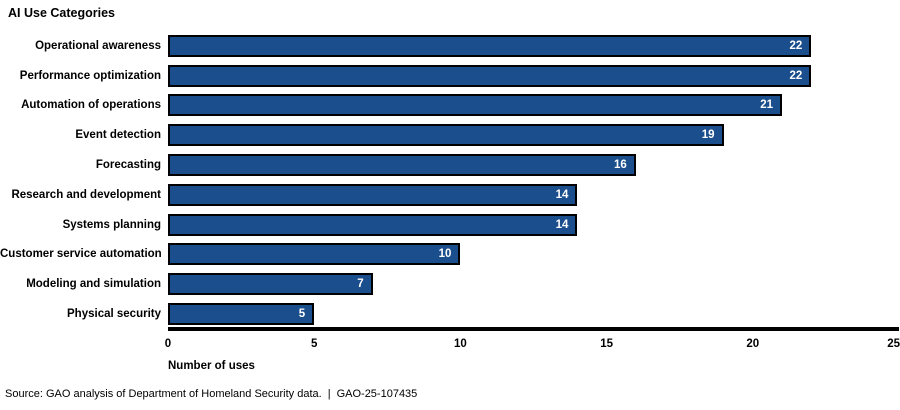 Image resolution: width=900 pixels, height=410 pixels. What do you see at coordinates (475, 105) in the screenshot?
I see `bar: 21` at bounding box center [475, 105].